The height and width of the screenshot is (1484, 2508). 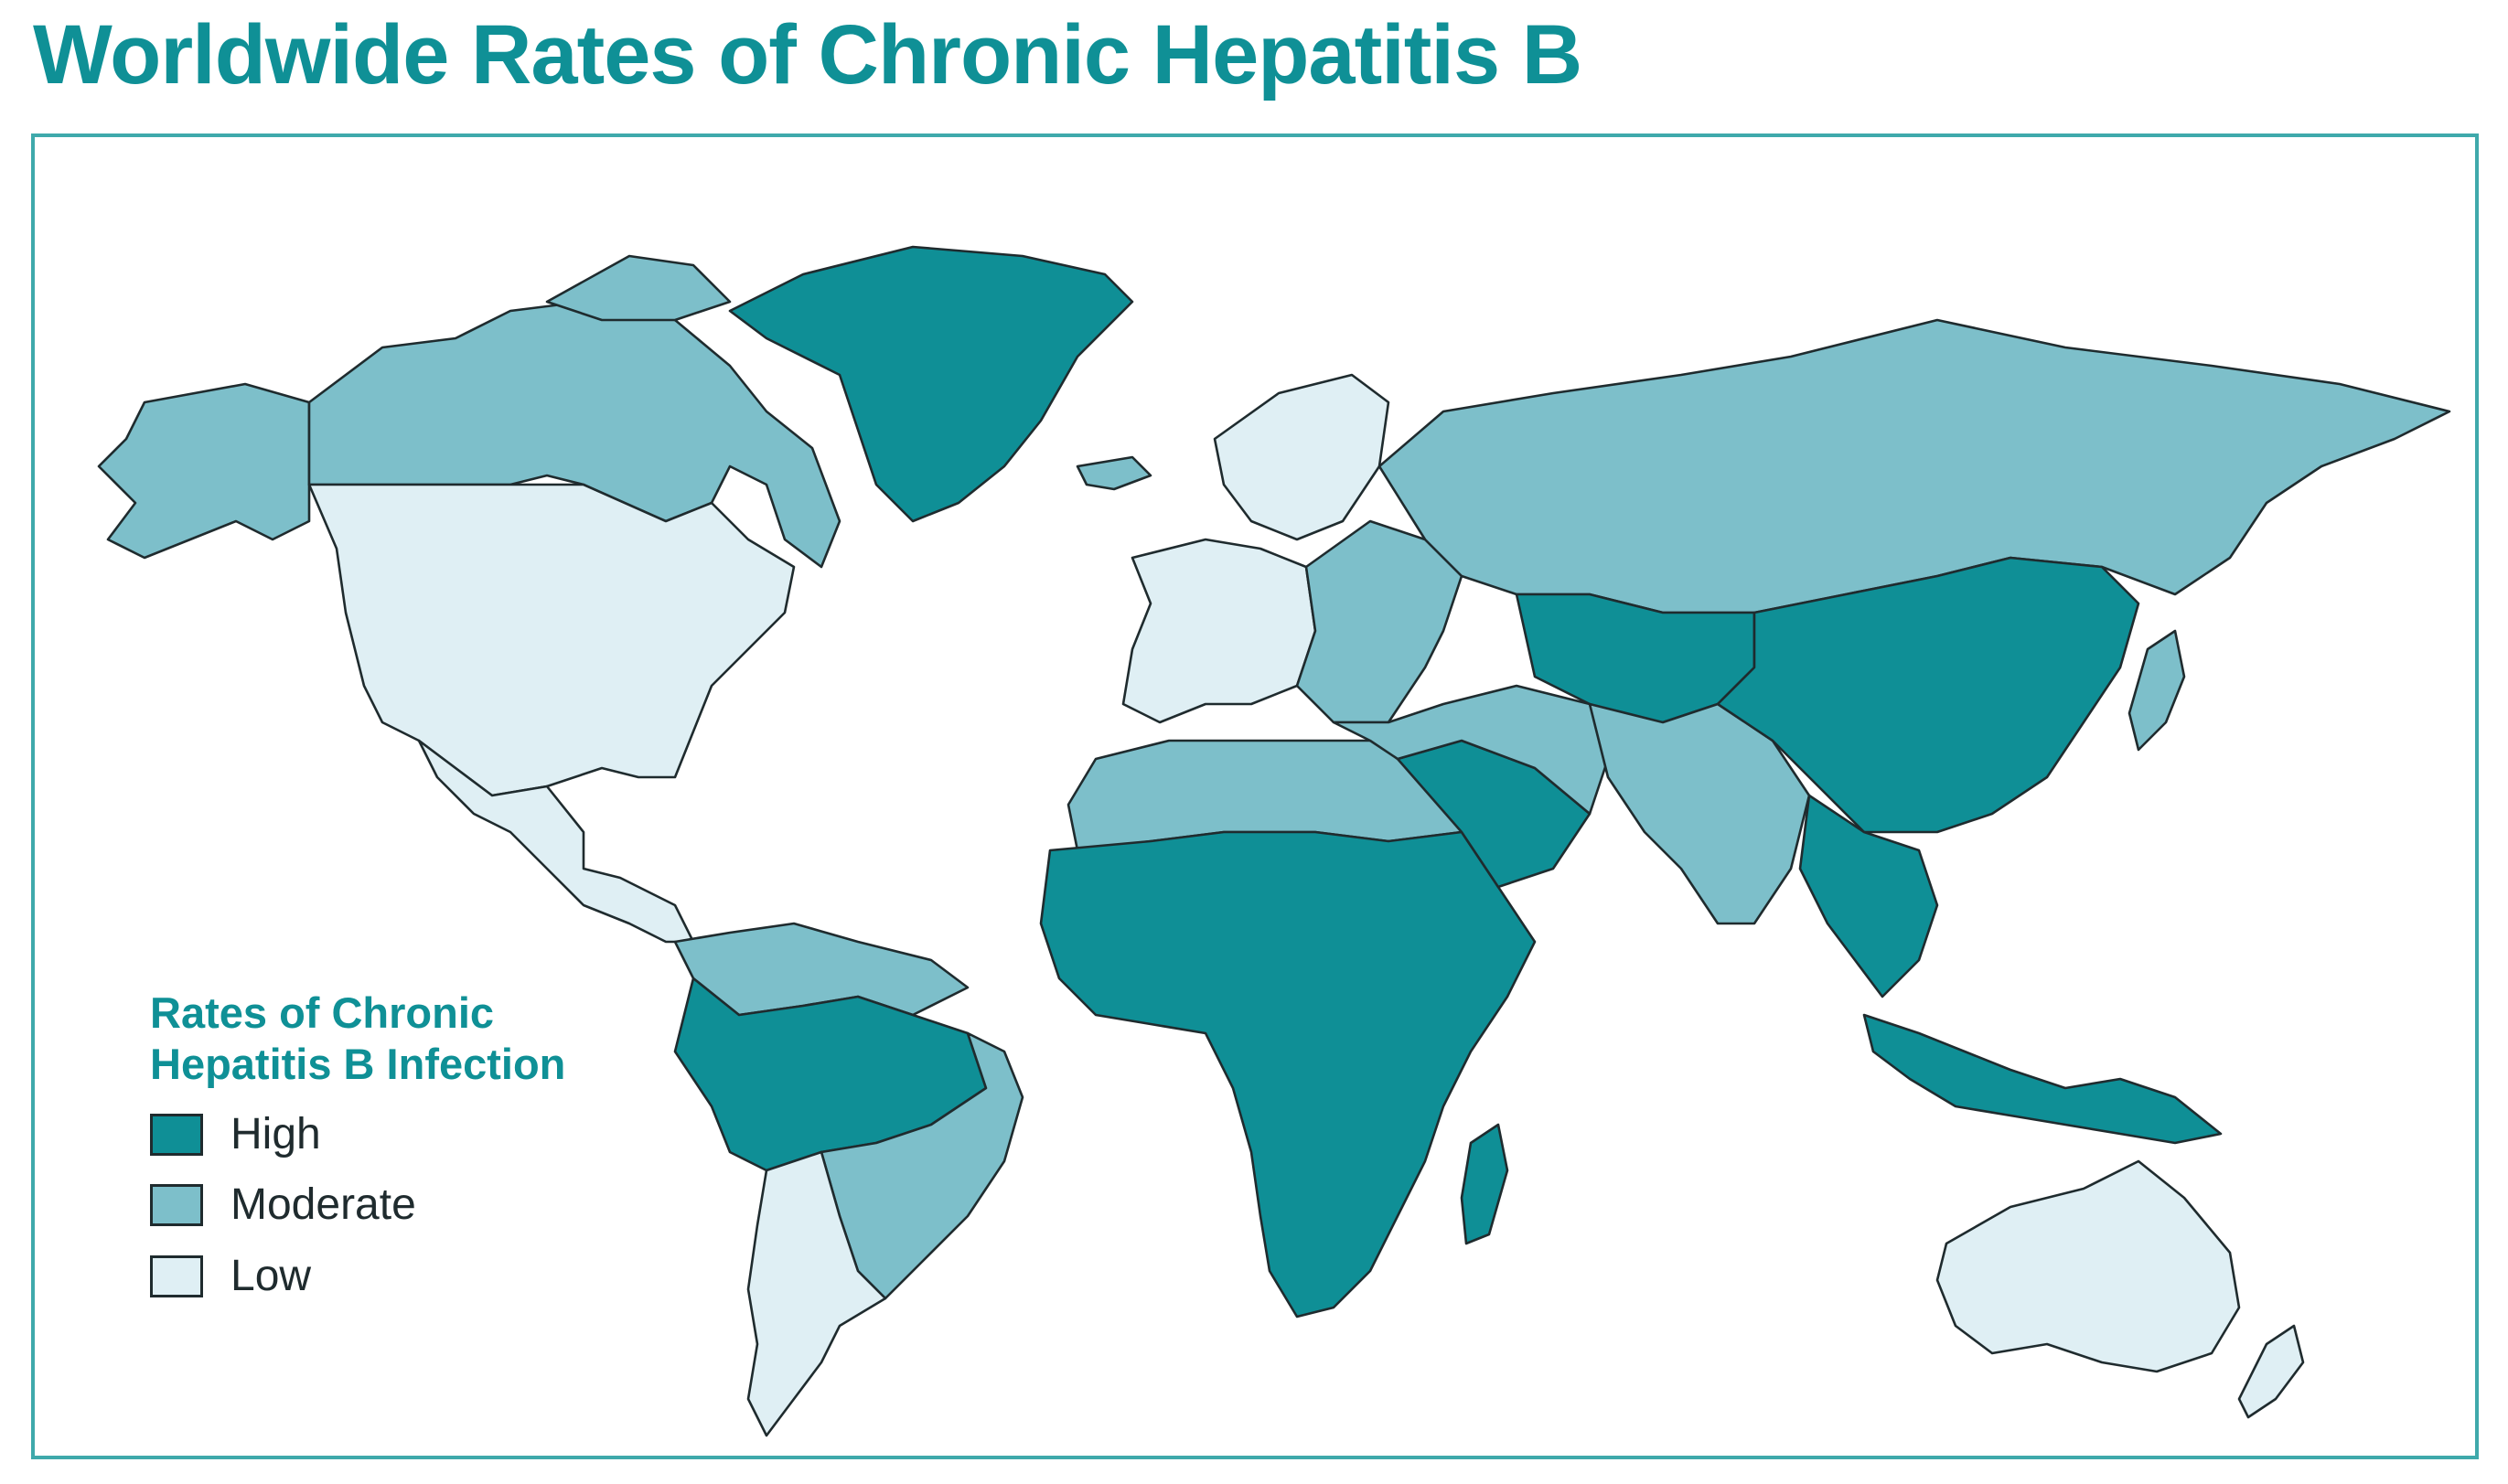 I want to click on legend-title-line2: Hepatitis B Infection, so click(x=358, y=1064).